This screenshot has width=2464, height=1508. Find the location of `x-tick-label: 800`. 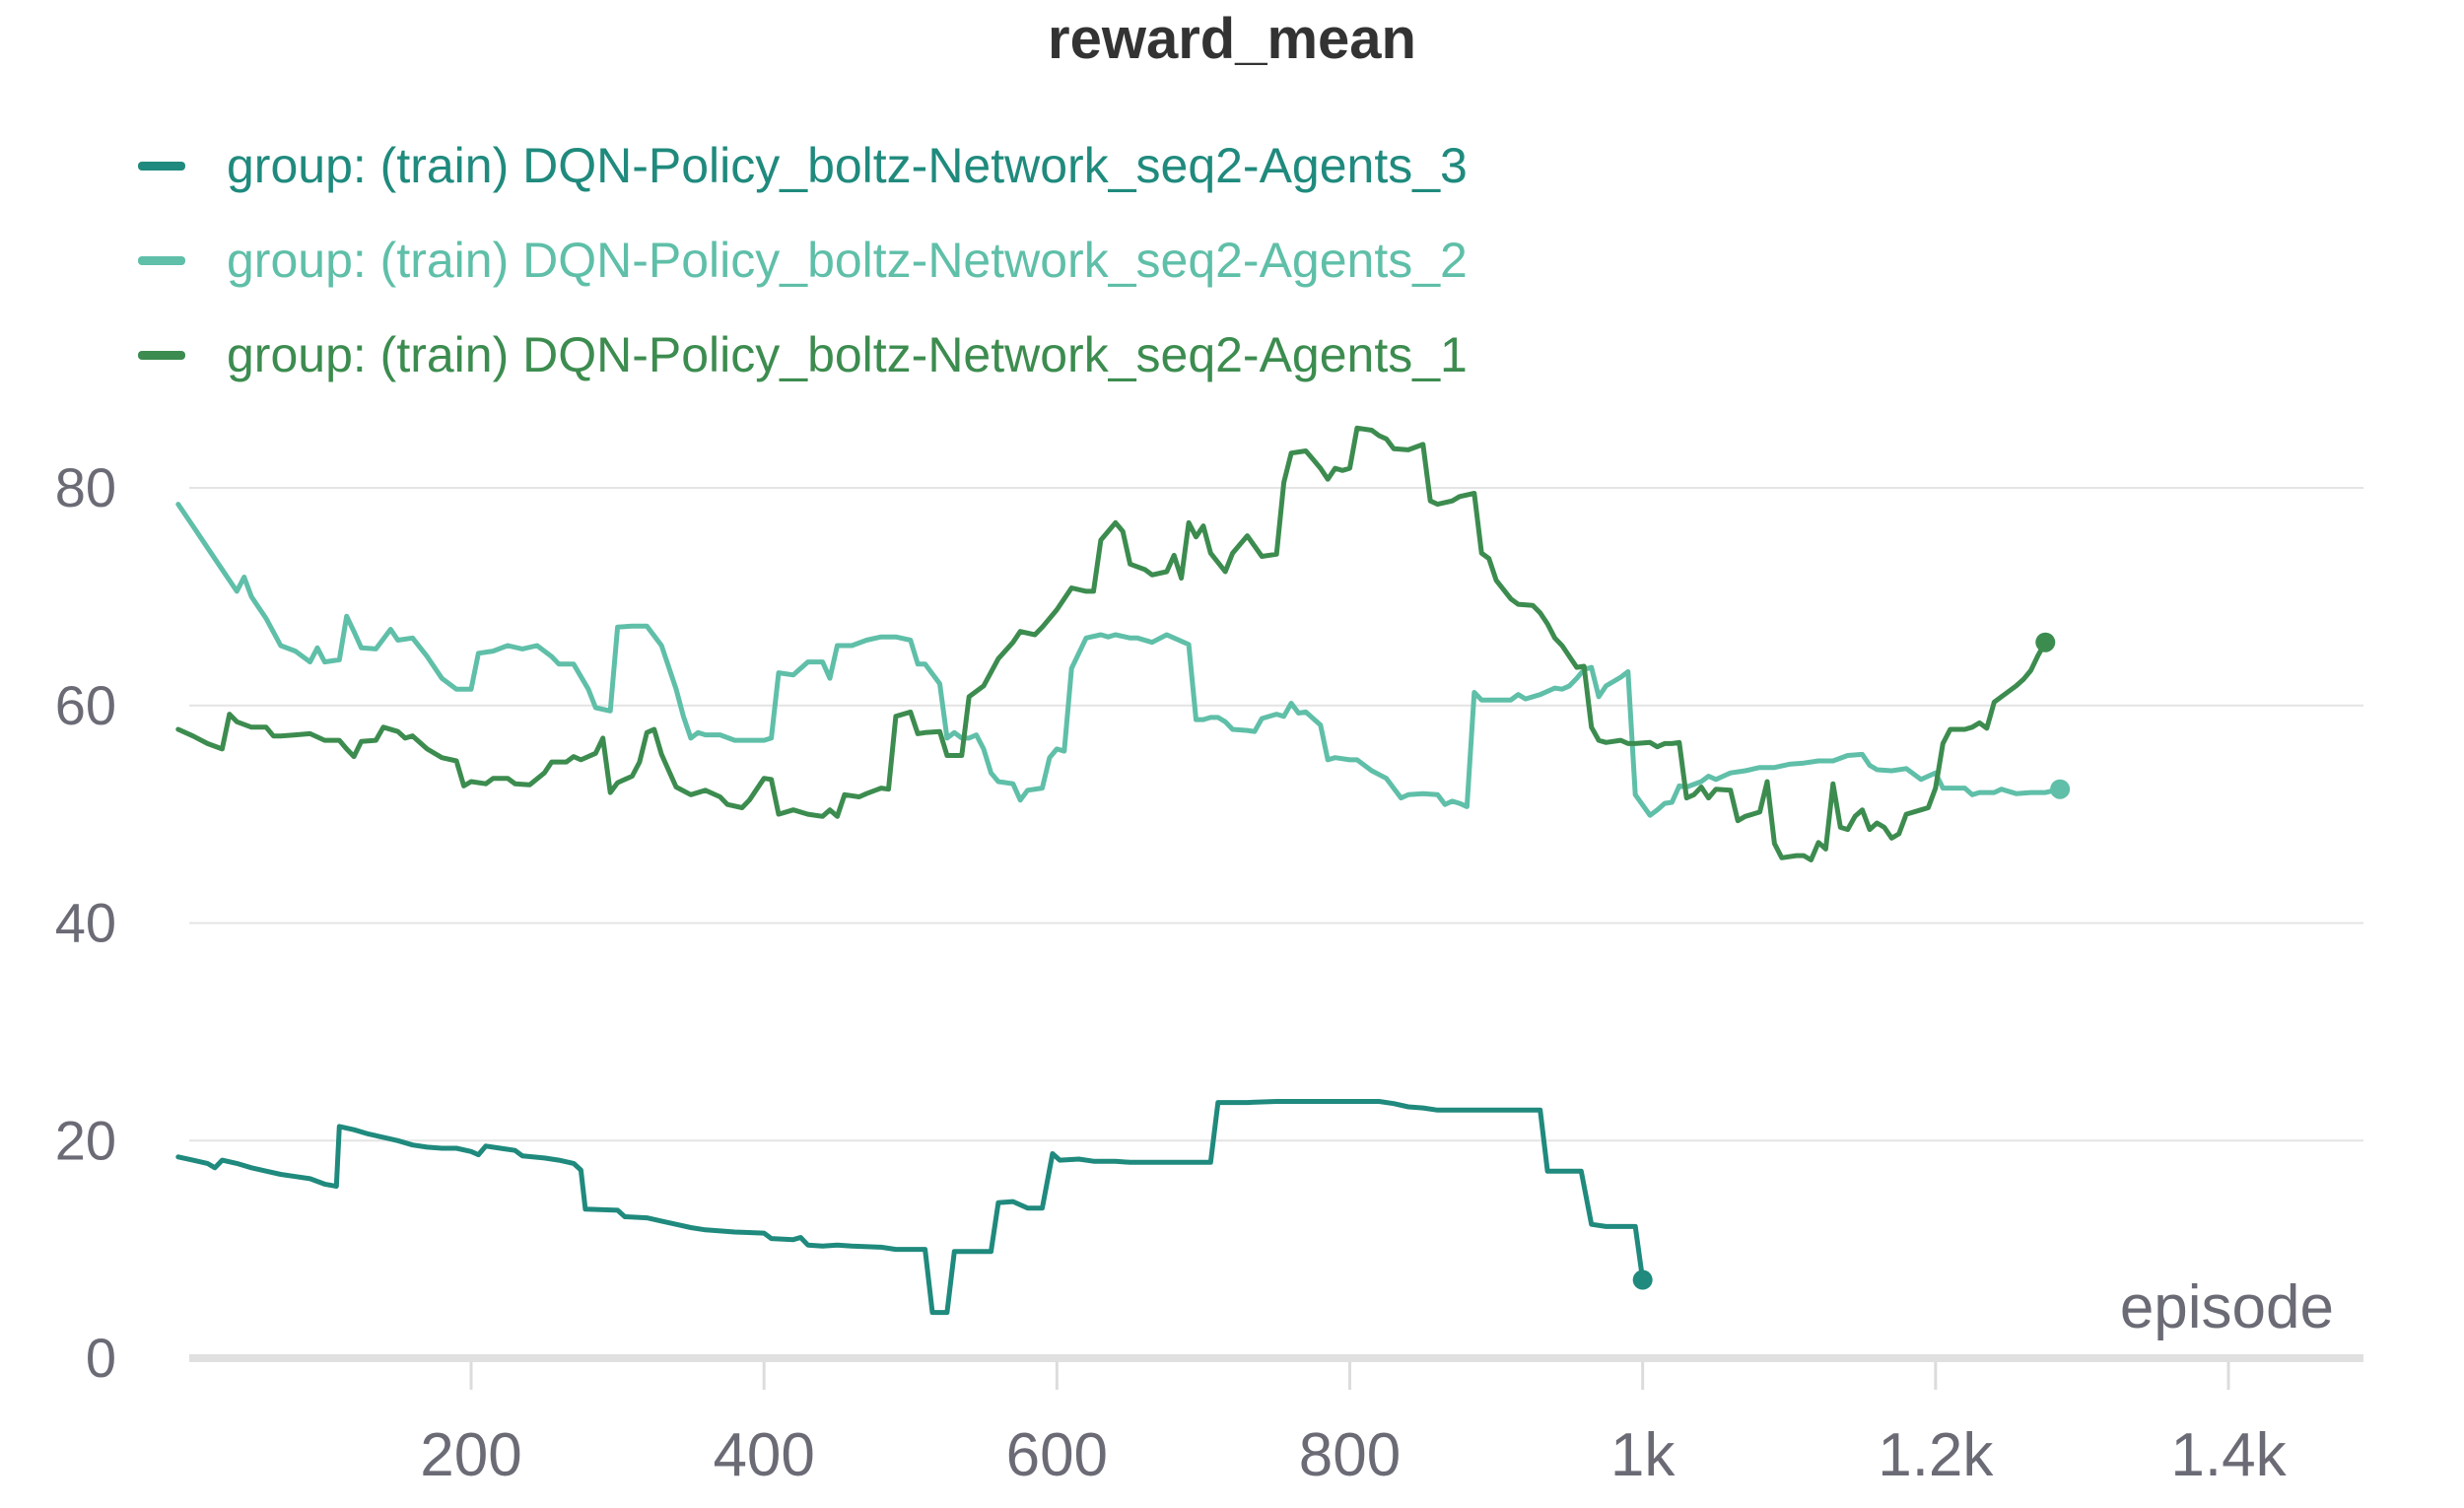

x-tick-label: 800 is located at coordinates (1350, 1455).